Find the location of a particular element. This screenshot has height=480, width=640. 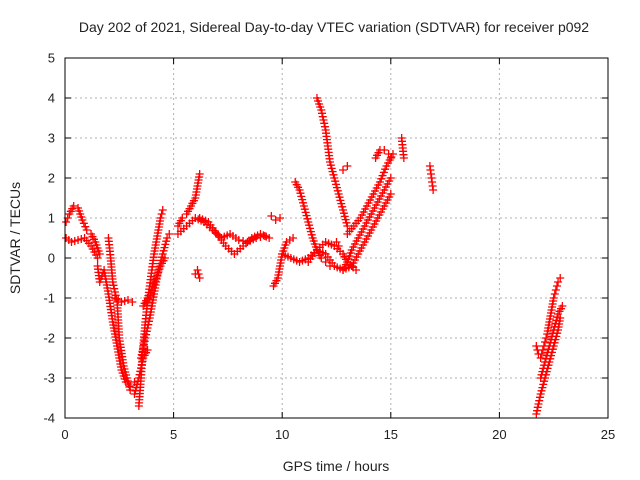

y-tick-label: 1 is located at coordinates (51, 218).